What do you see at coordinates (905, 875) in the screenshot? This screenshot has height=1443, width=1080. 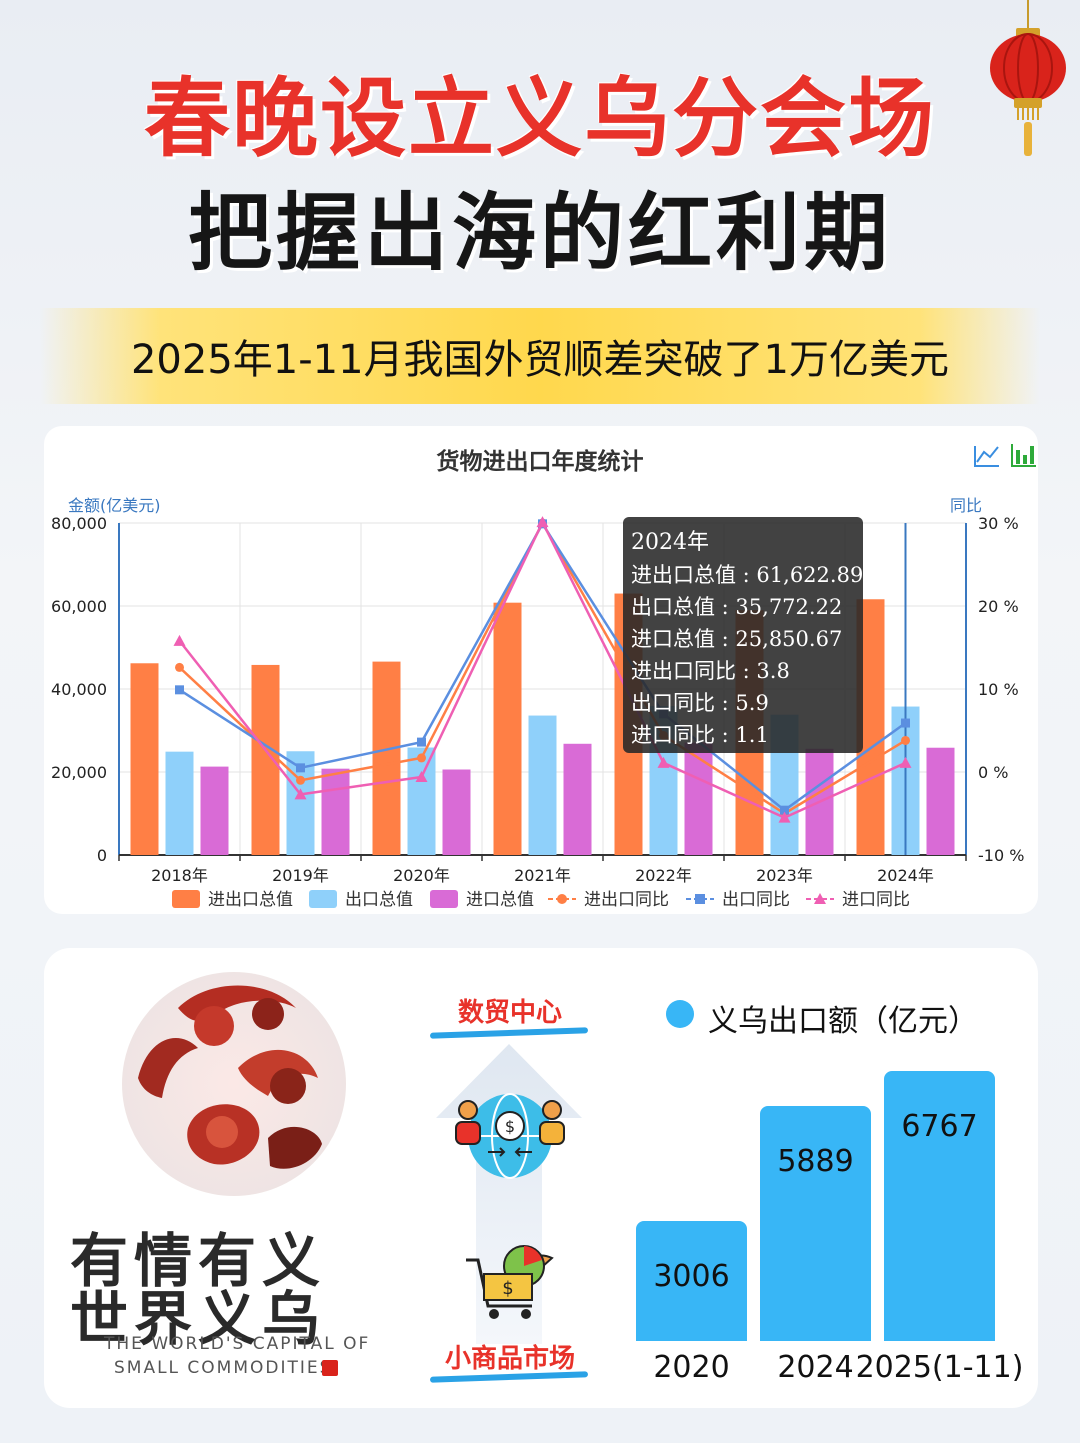 I see `x-tick-label: 2024年` at bounding box center [905, 875].